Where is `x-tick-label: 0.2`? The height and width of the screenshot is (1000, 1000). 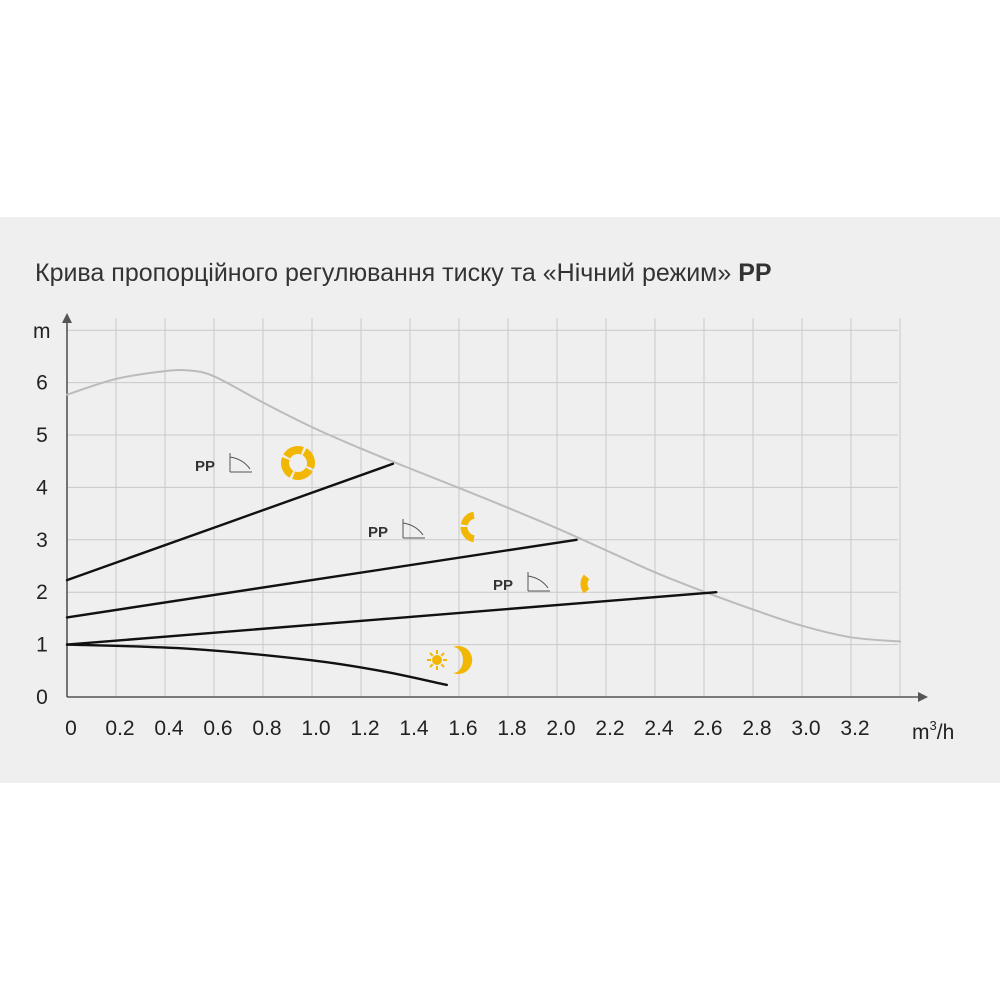
x-tick-label: 0.2 is located at coordinates (119, 728).